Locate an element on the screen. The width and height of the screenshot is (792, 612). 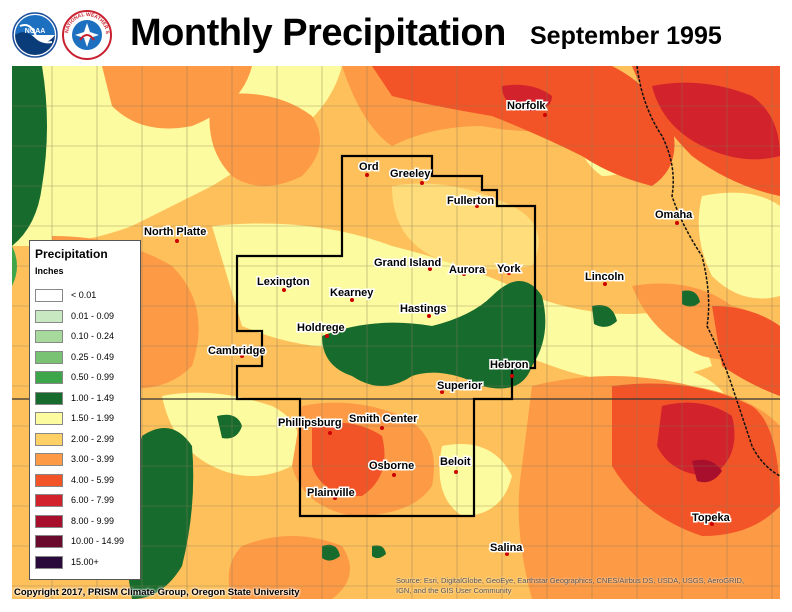
city-grand-island: Grand Island is located at coordinates (408, 263).